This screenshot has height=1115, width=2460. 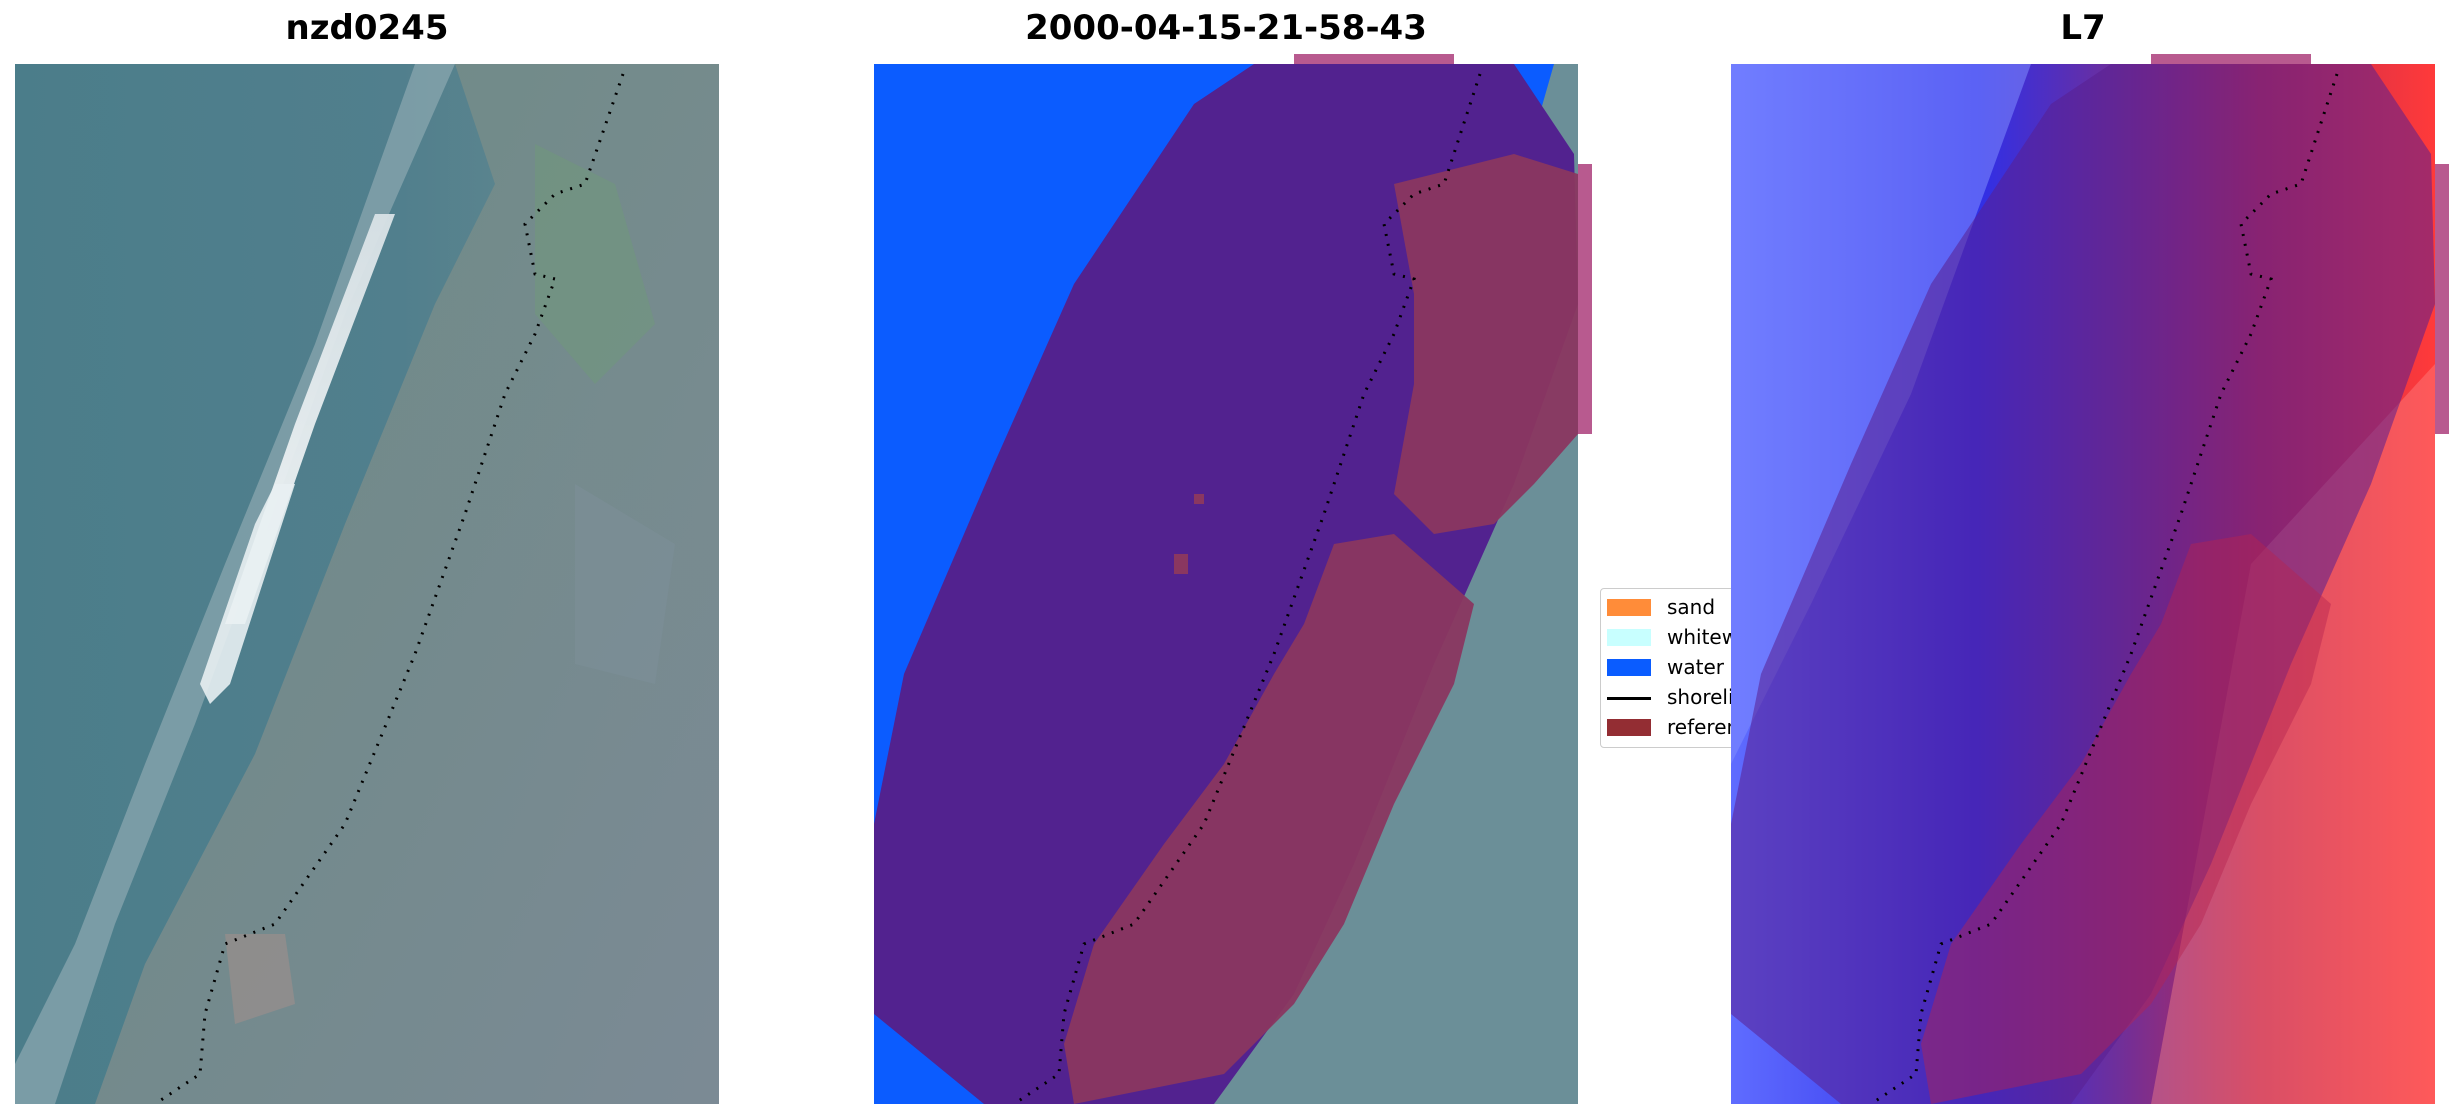 I want to click on panel-title-rgb: nzd0245, so click(x=367, y=28).